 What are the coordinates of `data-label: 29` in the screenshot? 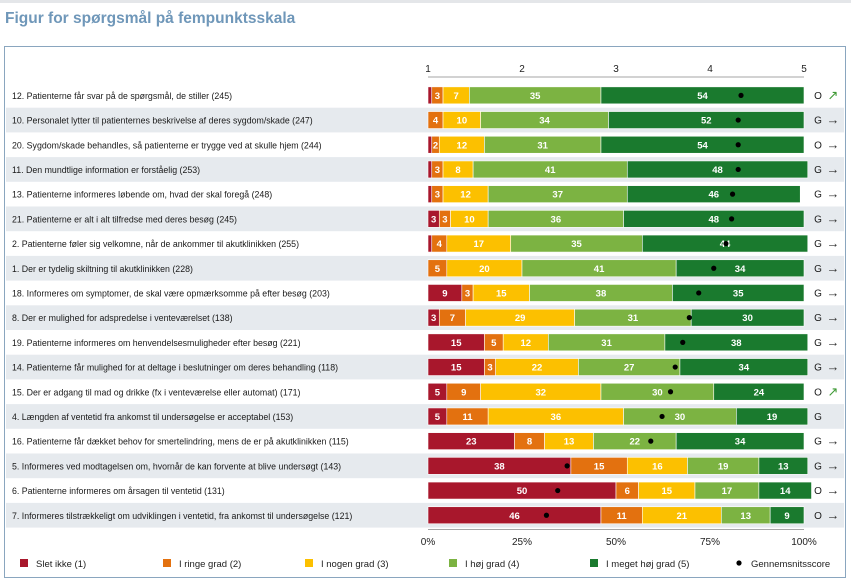 It's located at (520, 318).